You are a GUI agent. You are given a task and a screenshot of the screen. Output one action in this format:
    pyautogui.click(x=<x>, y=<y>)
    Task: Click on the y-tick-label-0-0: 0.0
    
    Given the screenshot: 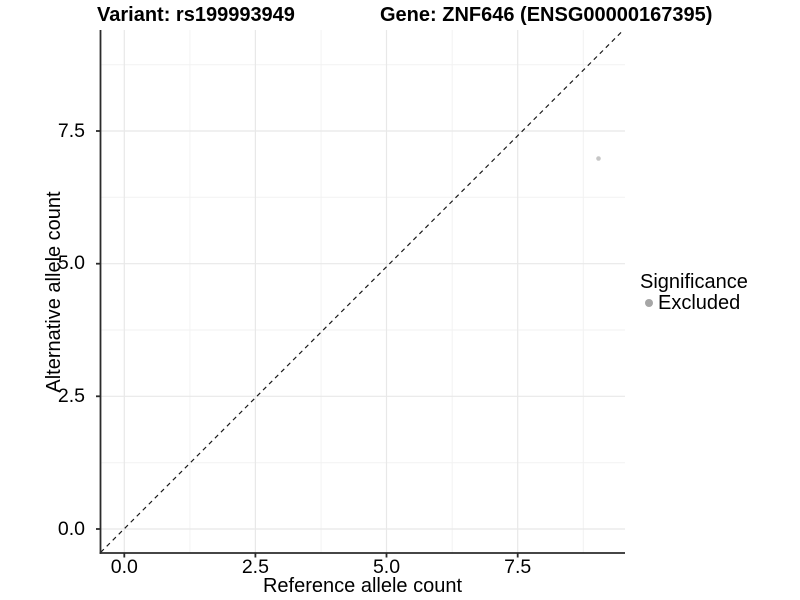 What is the action you would take?
    pyautogui.click(x=71, y=528)
    